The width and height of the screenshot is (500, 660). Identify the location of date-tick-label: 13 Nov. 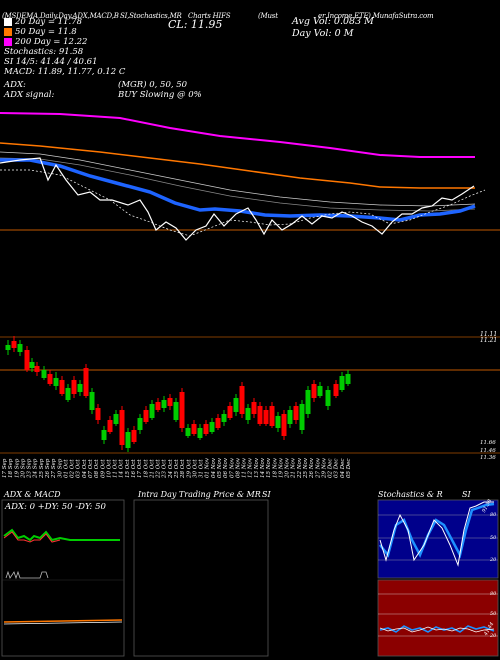
(257, 467).